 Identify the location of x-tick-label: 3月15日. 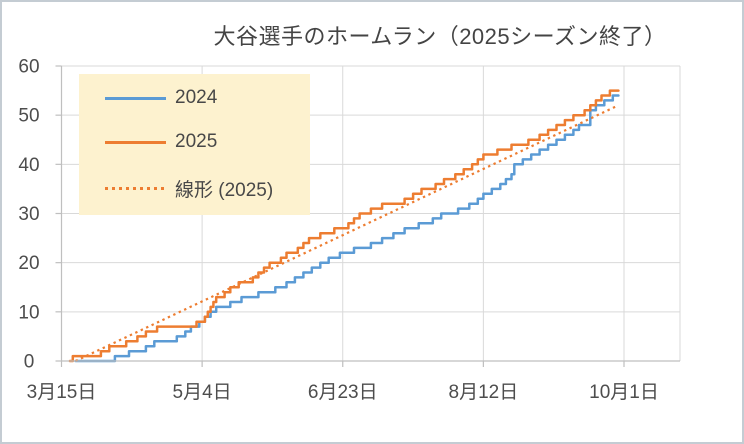
(62, 392).